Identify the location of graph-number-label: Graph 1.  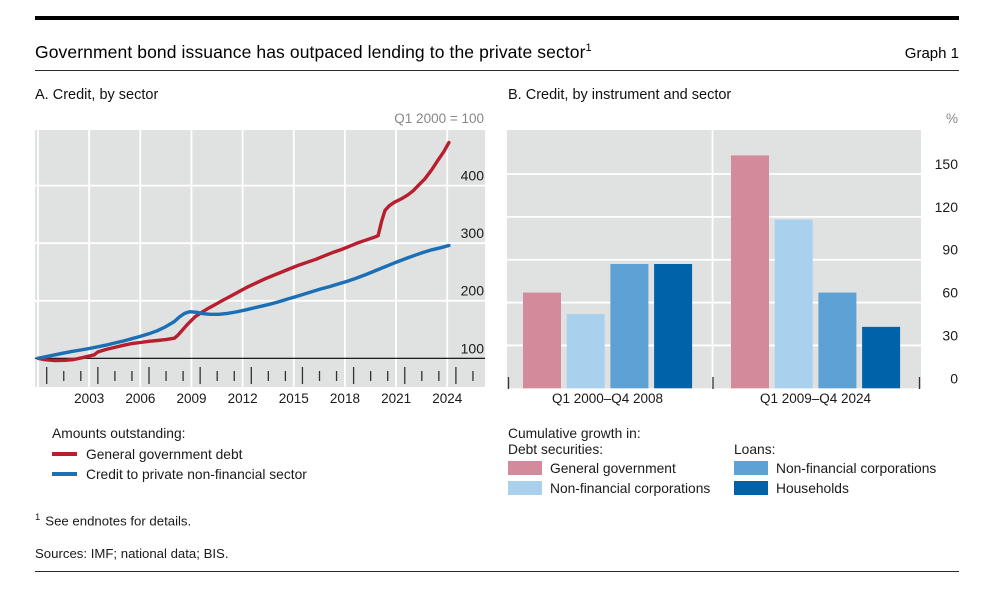
(931, 53).